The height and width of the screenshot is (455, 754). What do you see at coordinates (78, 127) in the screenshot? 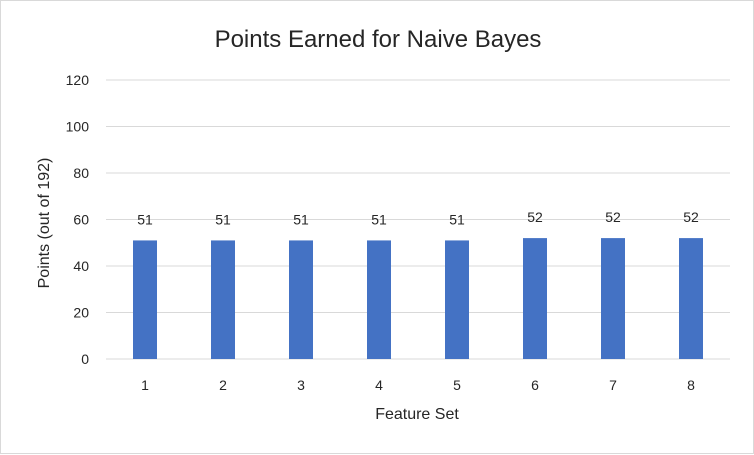
I see `y-tick-label: 100` at bounding box center [78, 127].